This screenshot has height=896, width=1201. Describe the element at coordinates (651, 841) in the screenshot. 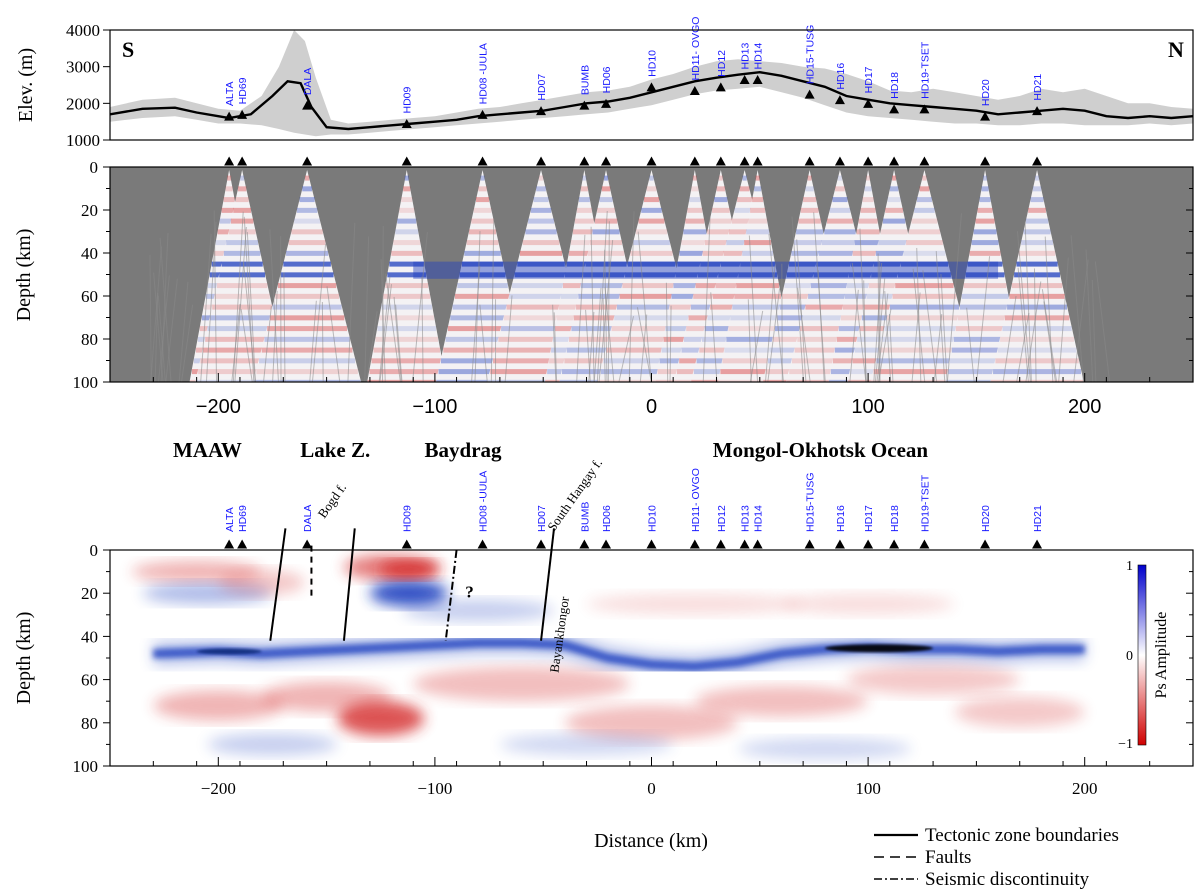

I see `x-axis-label: Distance (km)` at that location.